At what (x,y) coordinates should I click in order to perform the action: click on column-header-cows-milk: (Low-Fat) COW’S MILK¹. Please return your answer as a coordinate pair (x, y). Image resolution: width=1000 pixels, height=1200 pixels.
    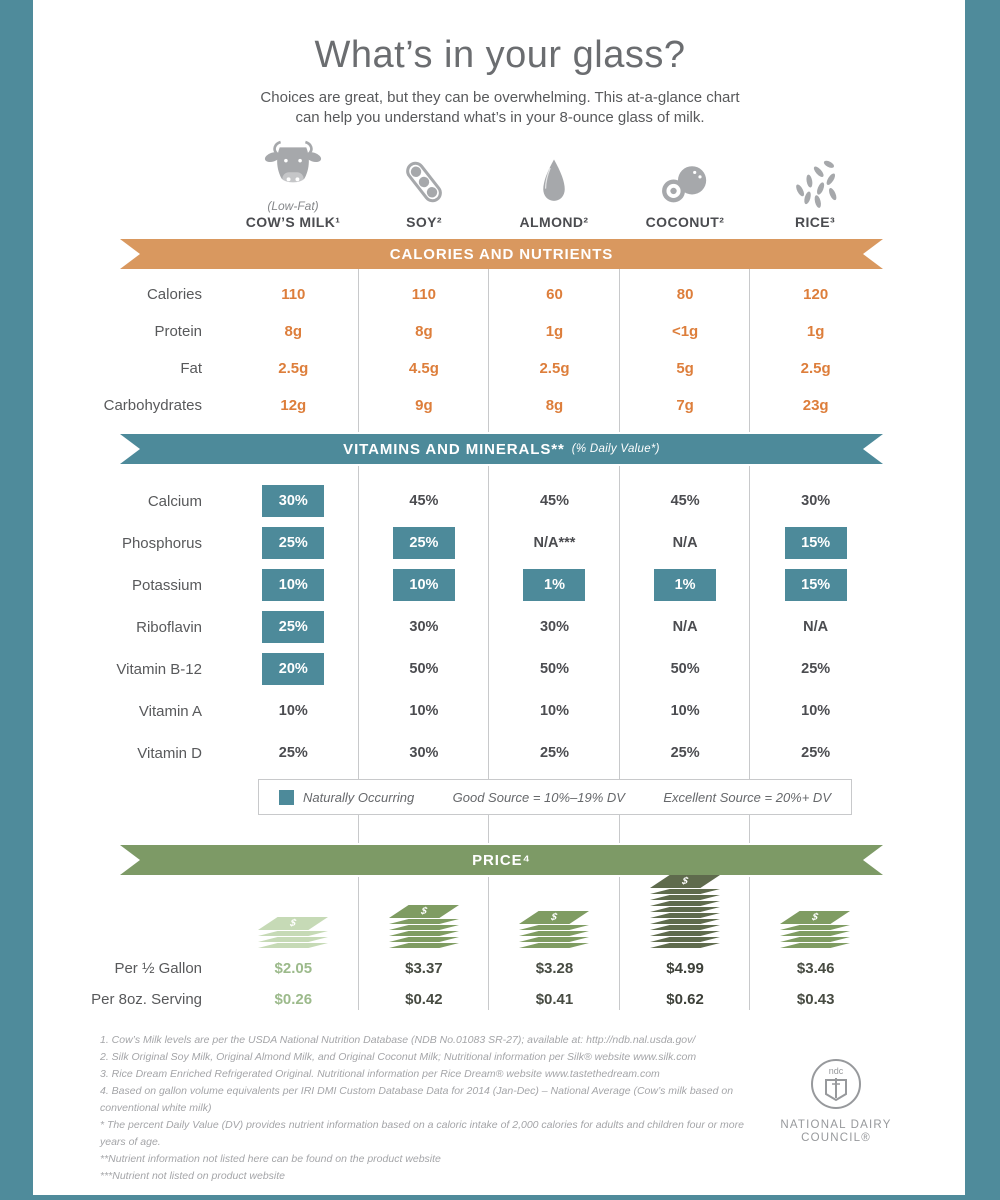
    Looking at the image, I should click on (293, 183).